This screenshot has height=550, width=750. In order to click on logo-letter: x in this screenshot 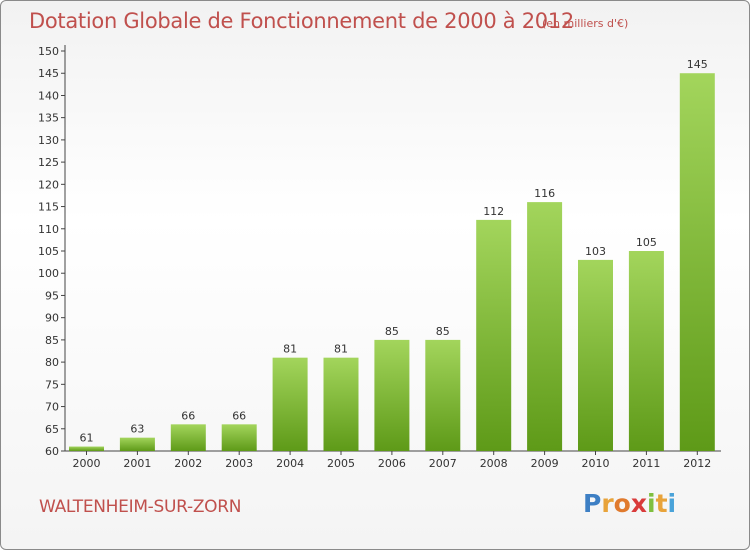, I will do `click(638, 503)`.